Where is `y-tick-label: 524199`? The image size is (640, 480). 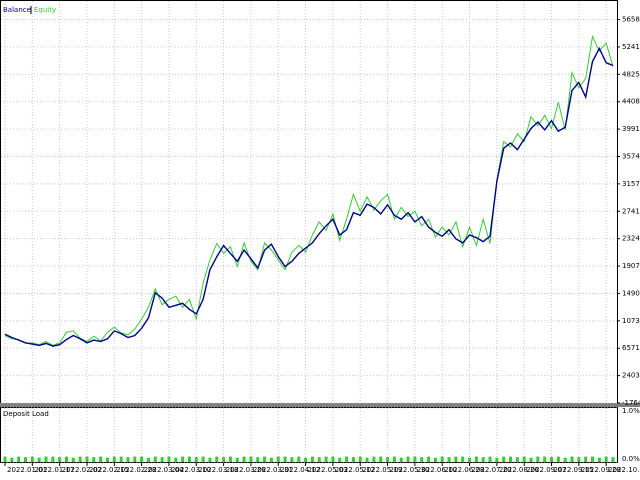 y-tick-label: 524199 is located at coordinates (631, 47).